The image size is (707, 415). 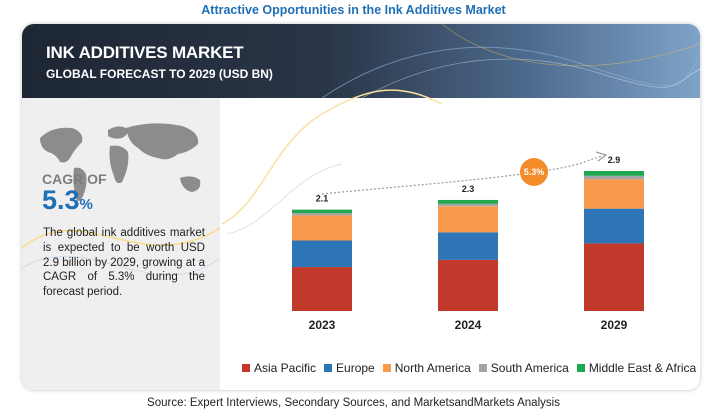 I want to click on banner-decoration, so click(x=510, y=61).